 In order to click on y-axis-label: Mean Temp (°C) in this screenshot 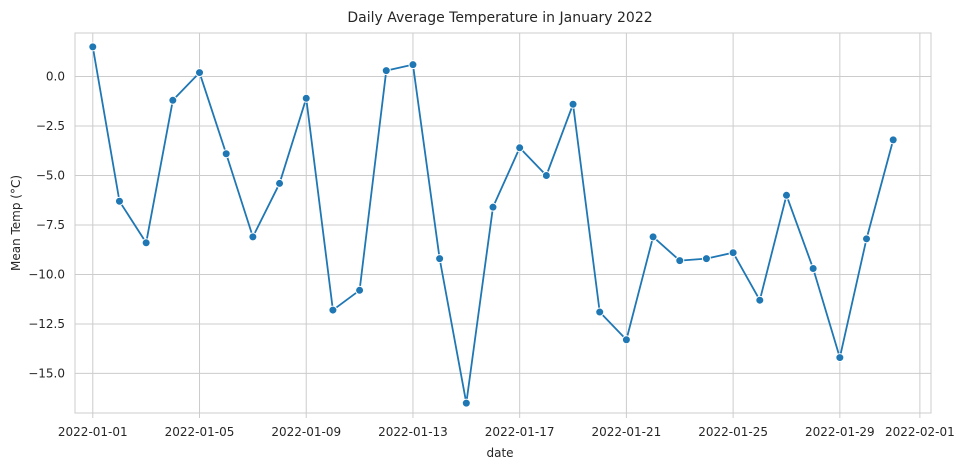, I will do `click(16, 223)`.